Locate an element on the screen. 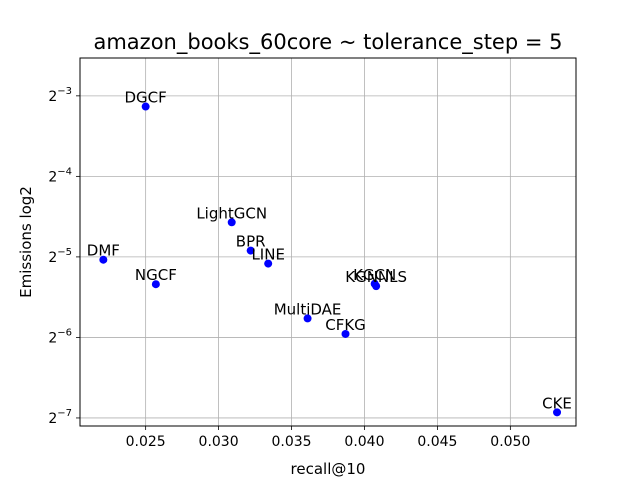 The height and width of the screenshot is (485, 640). point-label: KGNNLS is located at coordinates (376, 277).